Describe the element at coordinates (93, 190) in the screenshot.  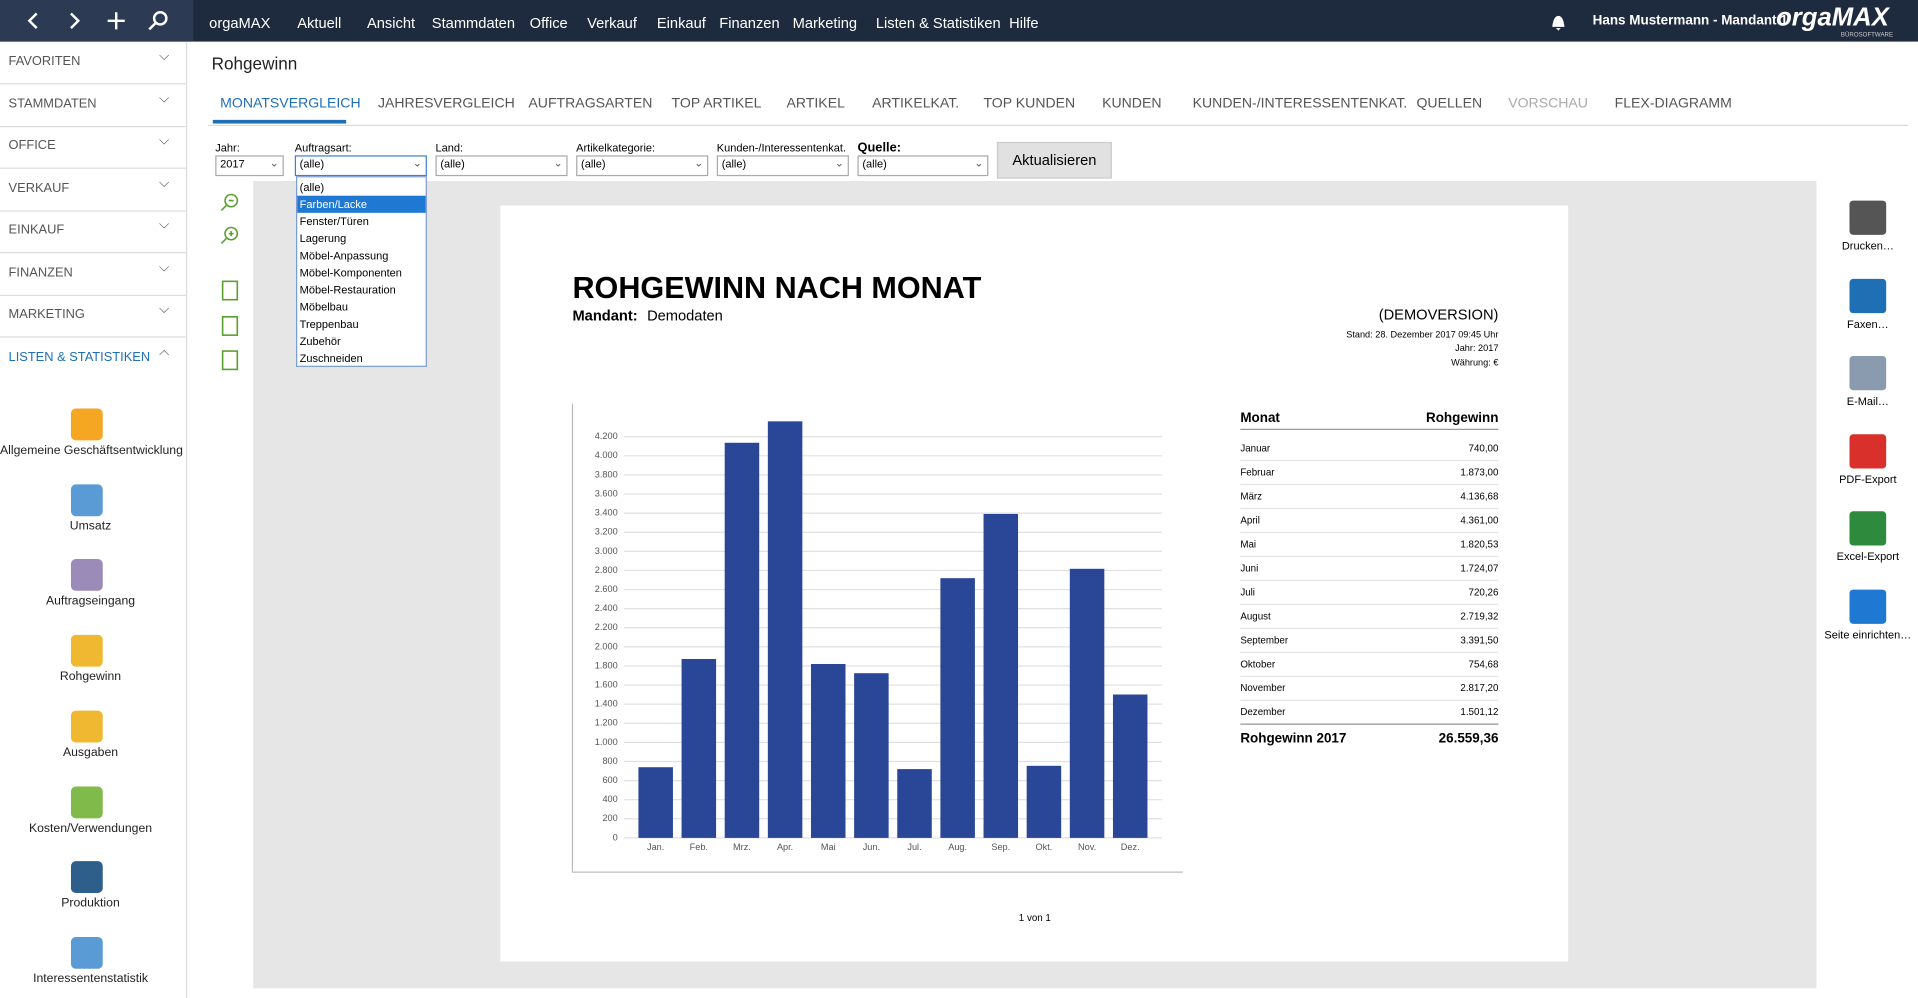
I see `sidebar-section: VERKAUF ⌵` at that location.